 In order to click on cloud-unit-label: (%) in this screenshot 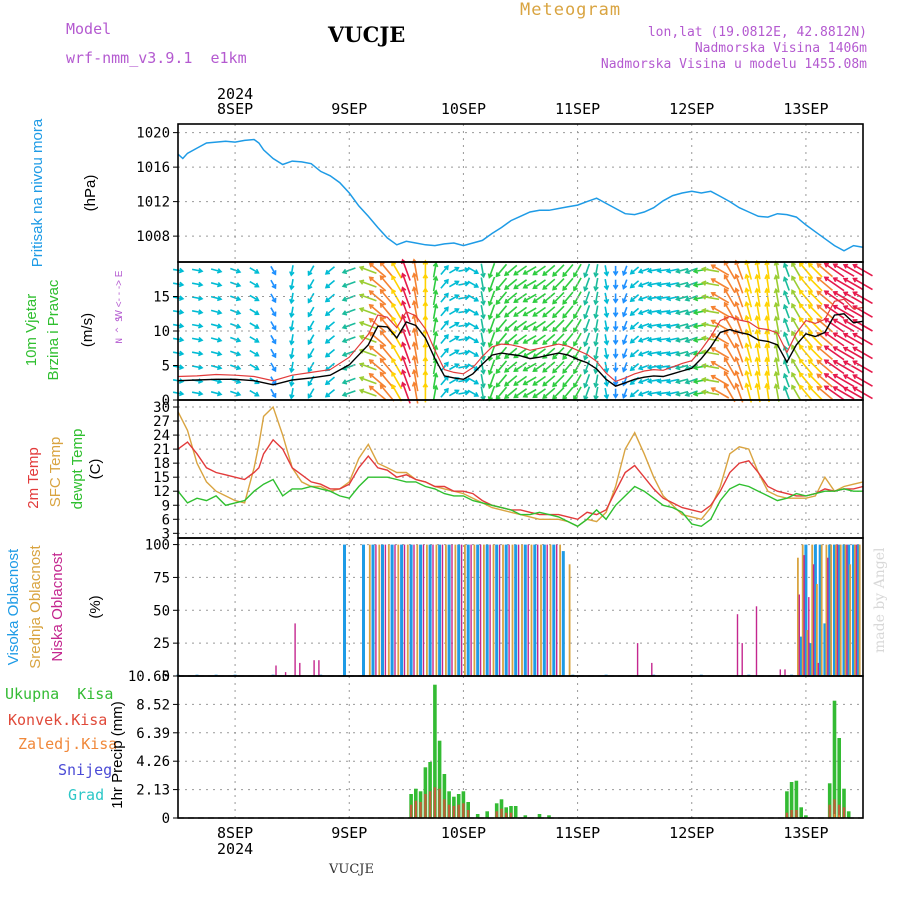, I will do `click(95, 606)`.